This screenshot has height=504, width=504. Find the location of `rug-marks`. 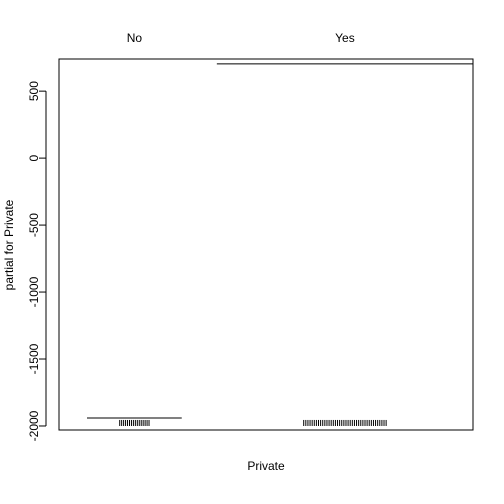

rug-marks is located at coordinates (253, 422).